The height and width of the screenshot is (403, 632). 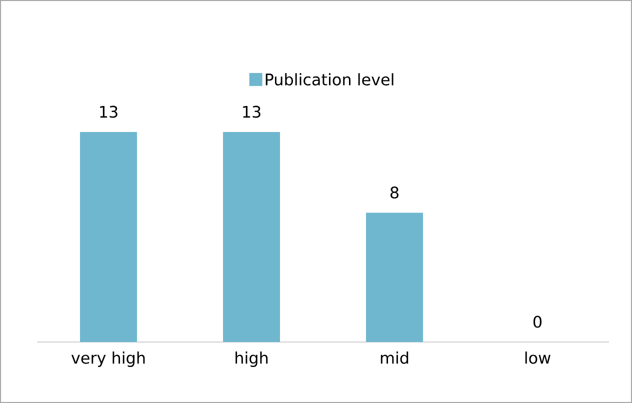 I want to click on x-tick-label: mid, so click(x=394, y=358).